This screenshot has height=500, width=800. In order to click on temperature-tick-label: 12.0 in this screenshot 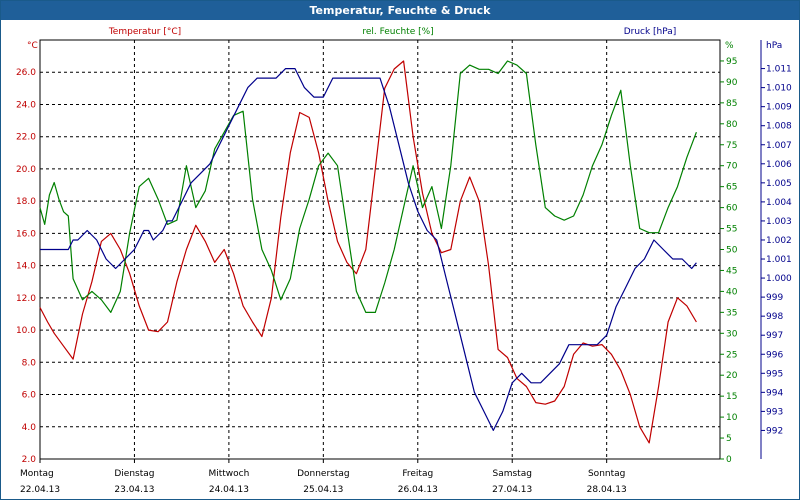, I will do `click(26, 299)`.